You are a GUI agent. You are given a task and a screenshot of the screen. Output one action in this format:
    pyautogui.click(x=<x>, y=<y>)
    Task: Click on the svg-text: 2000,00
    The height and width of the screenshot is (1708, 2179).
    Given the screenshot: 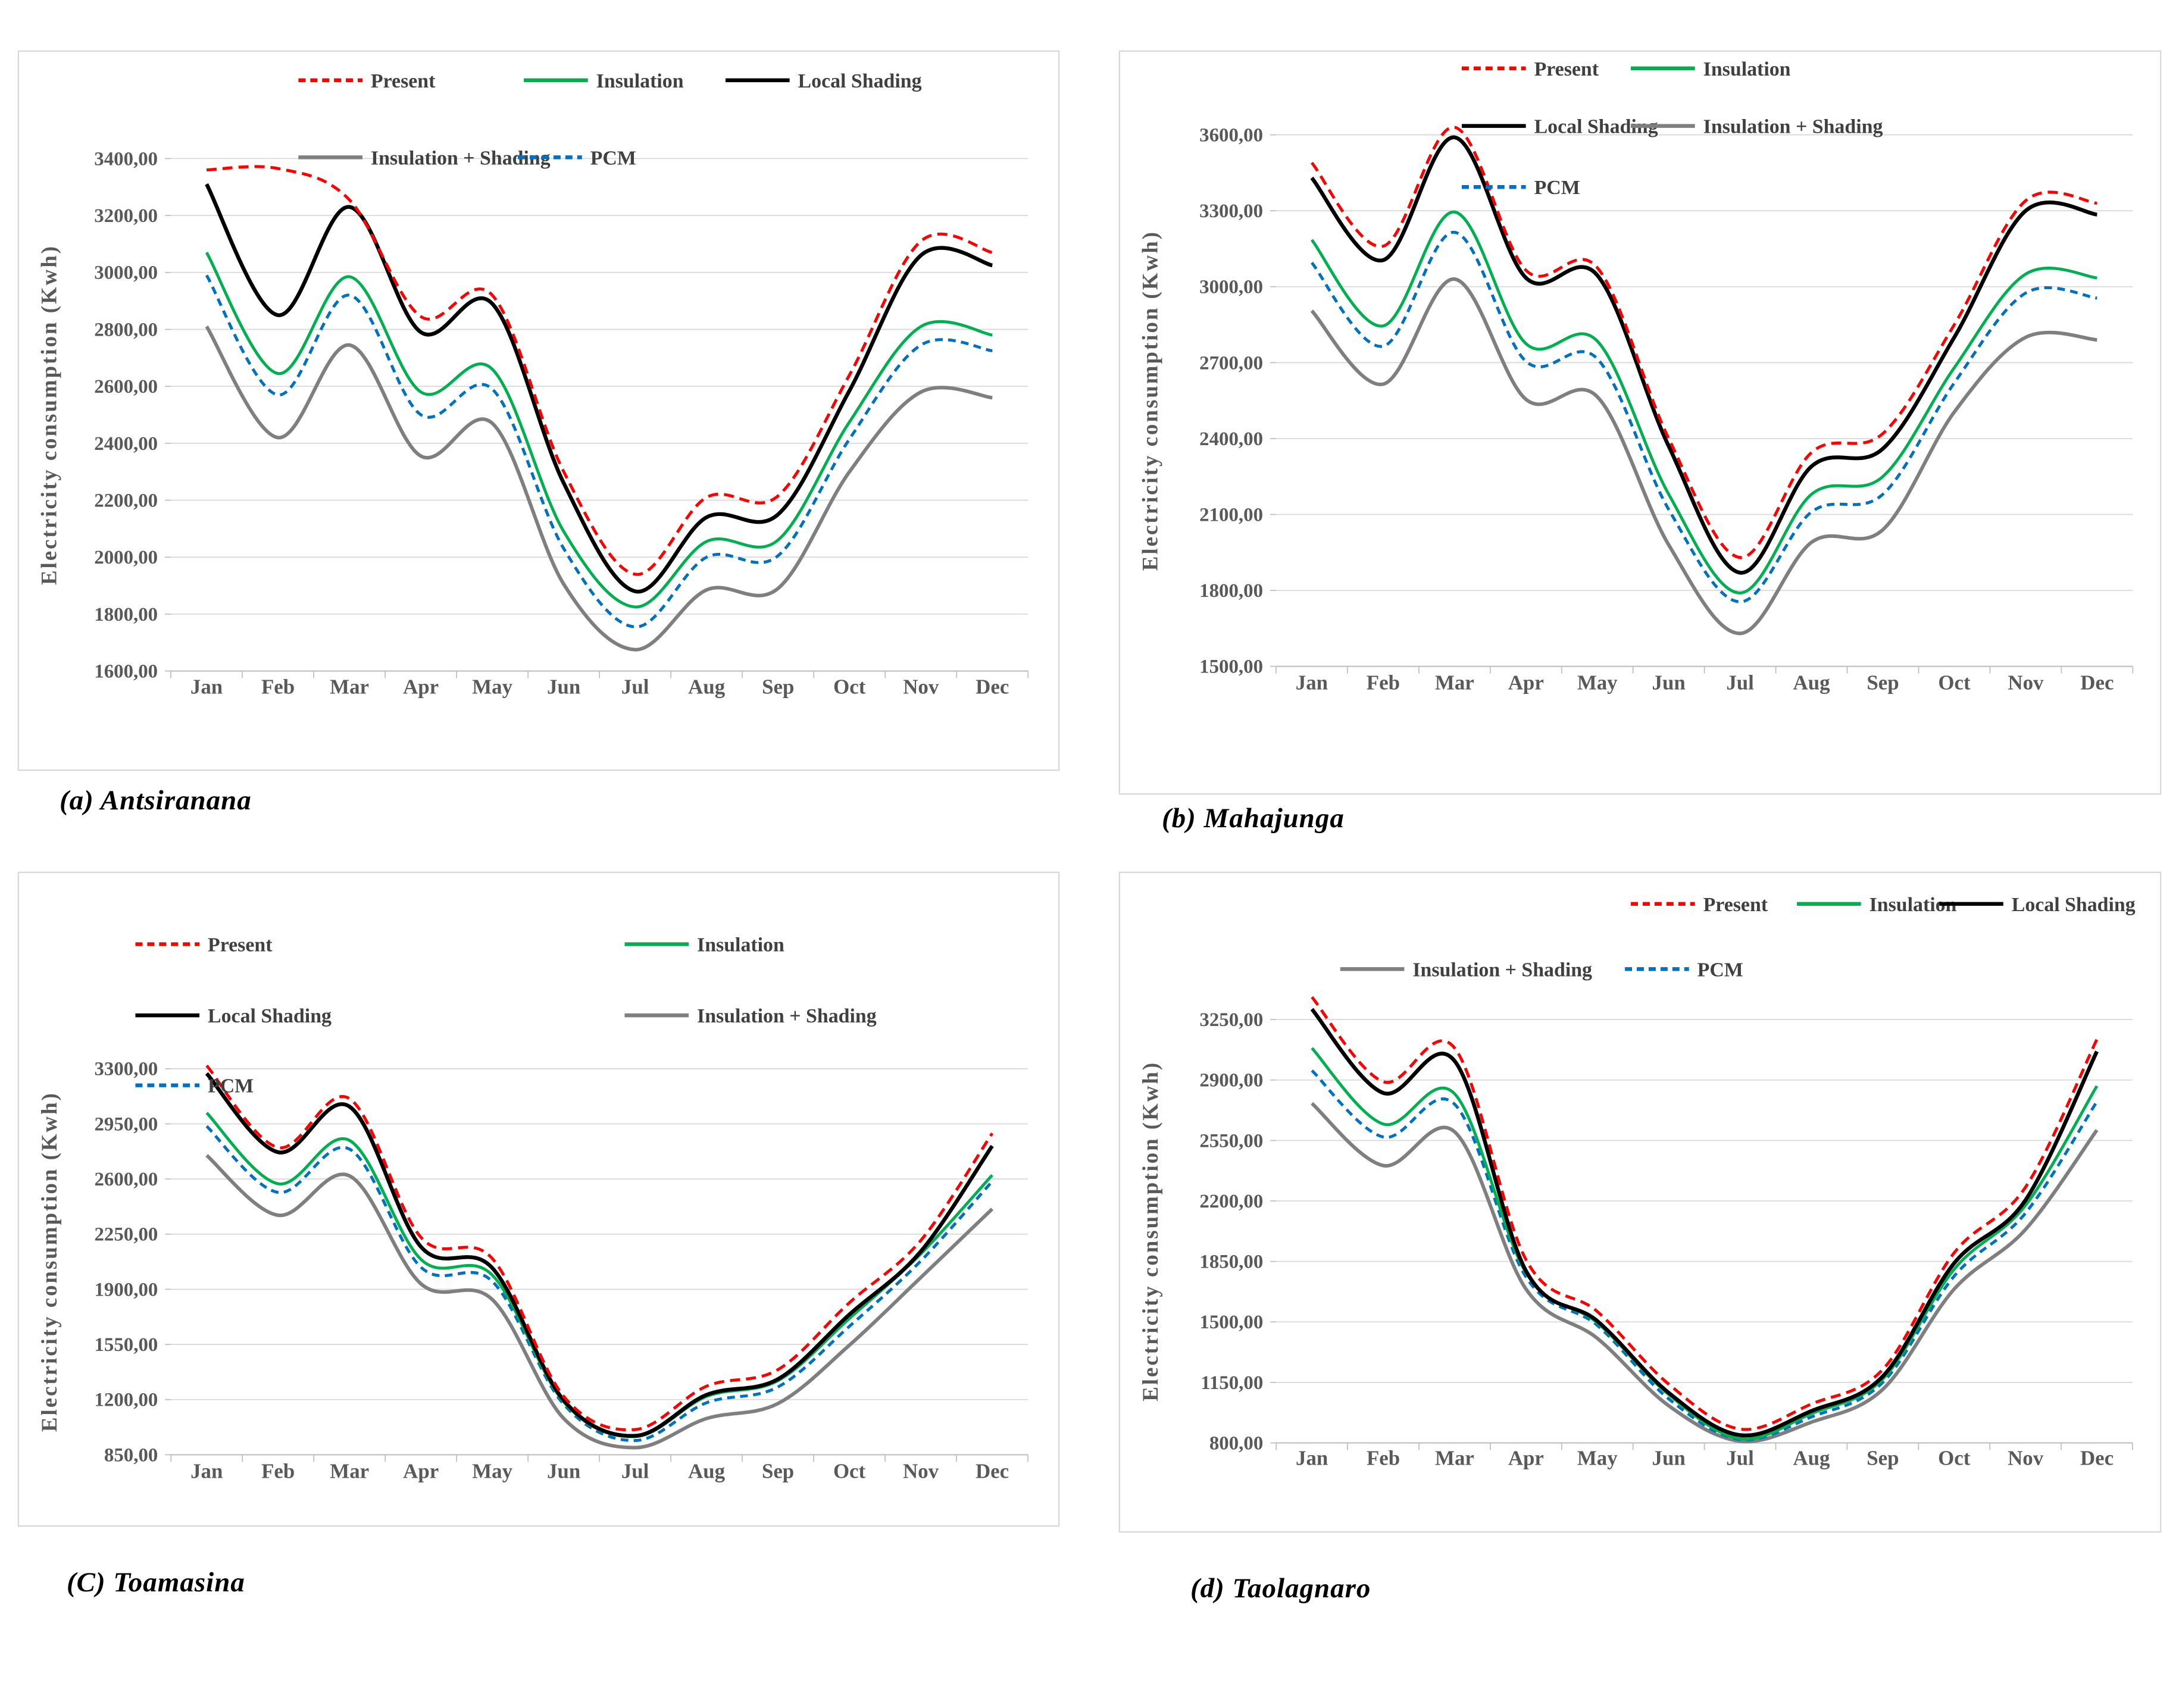 What is the action you would take?
    pyautogui.click(x=126, y=557)
    